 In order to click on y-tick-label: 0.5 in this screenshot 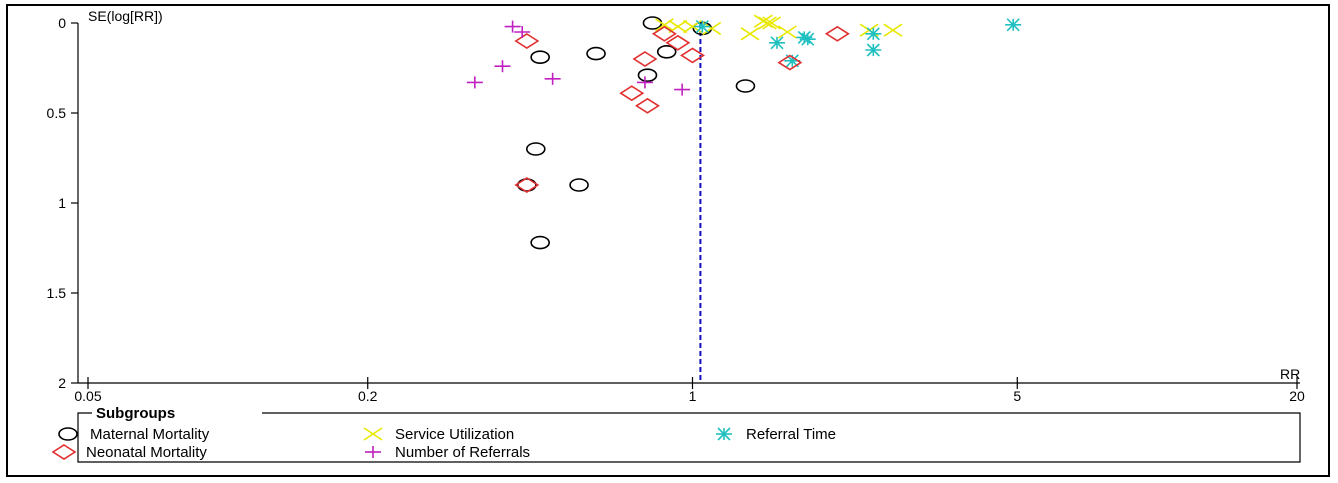, I will do `click(57, 113)`.